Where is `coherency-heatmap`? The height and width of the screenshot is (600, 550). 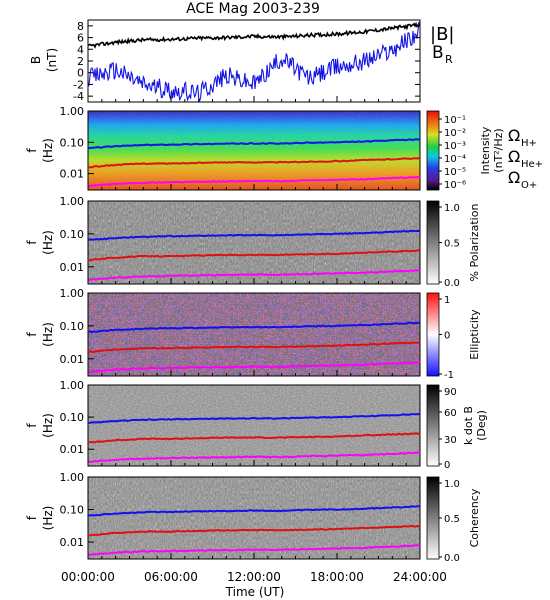
coherency-heatmap is located at coordinates (254, 518).